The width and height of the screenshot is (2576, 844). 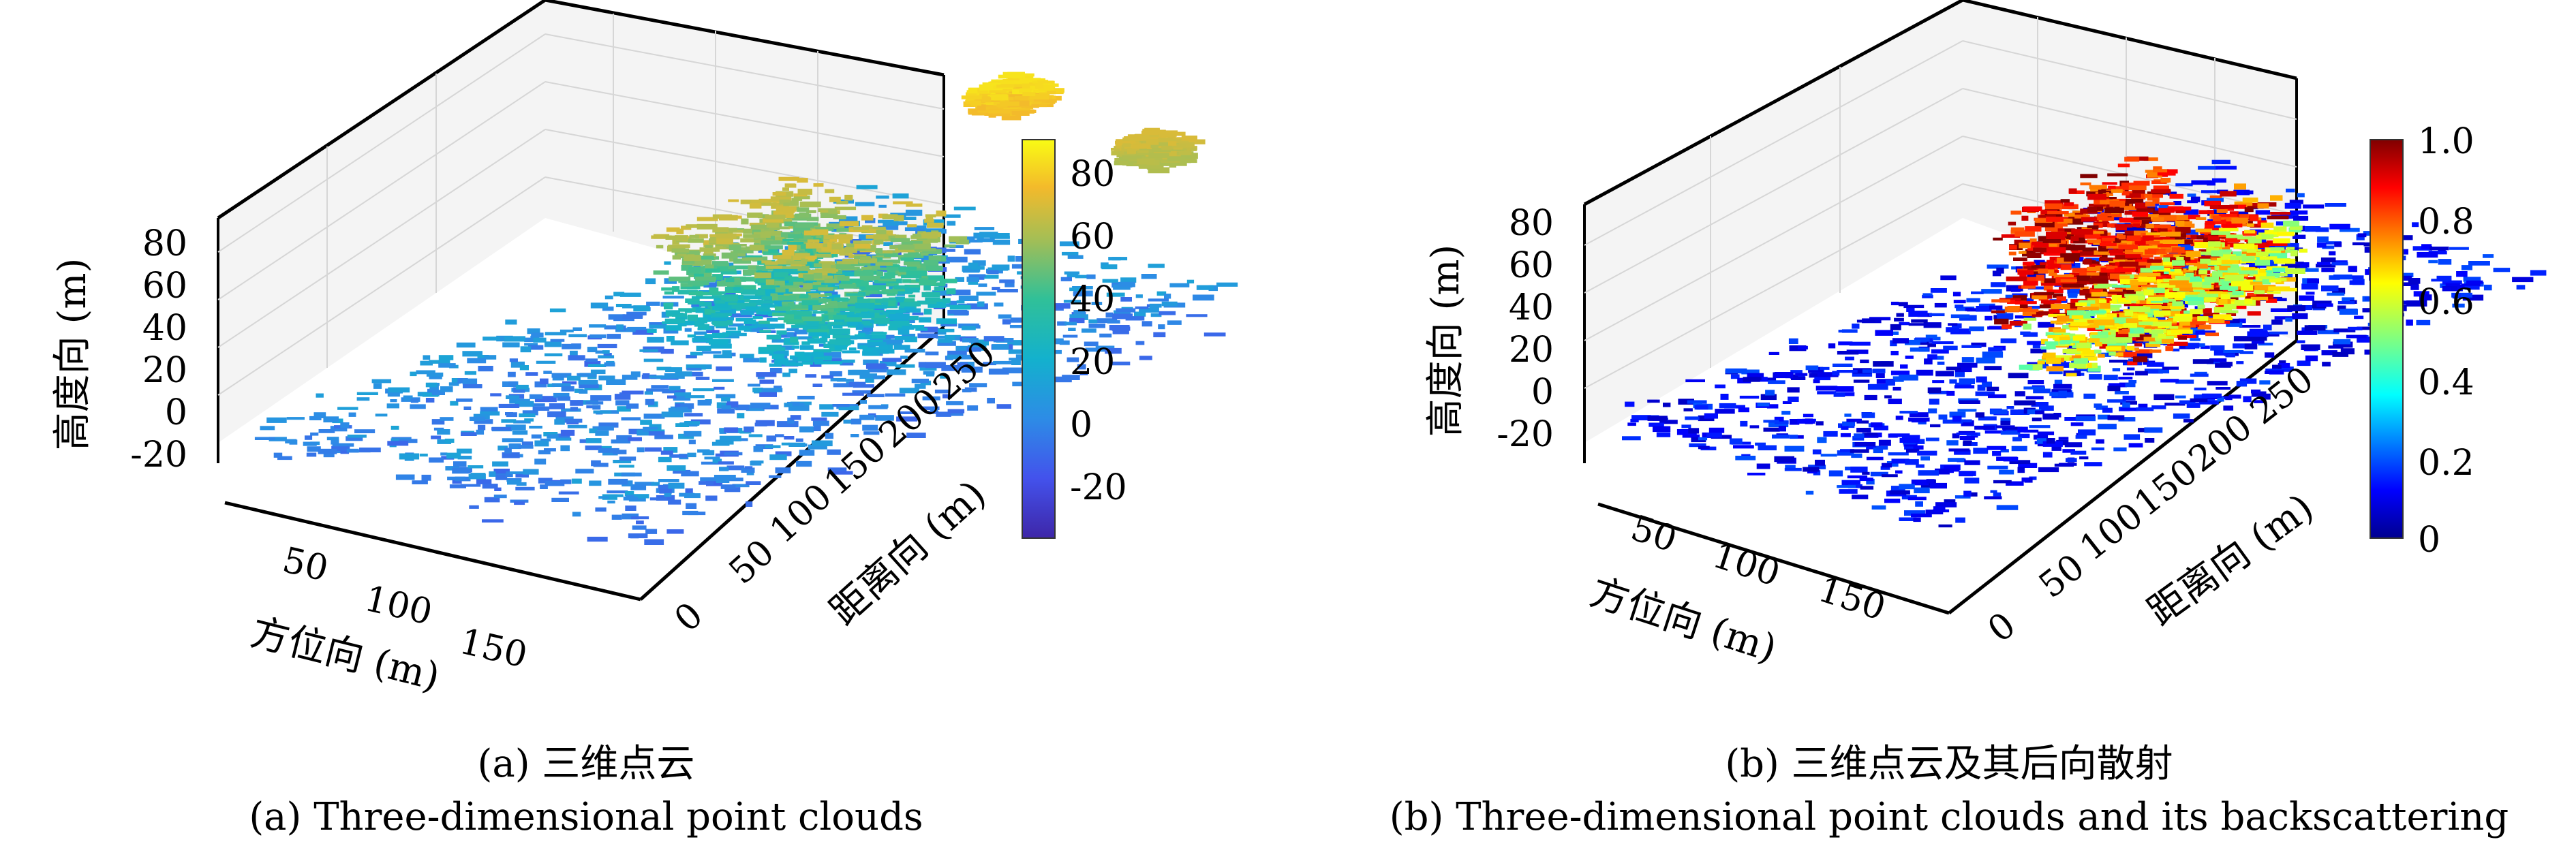 I want to click on colorbar-tick: 0, so click(x=1081, y=425).